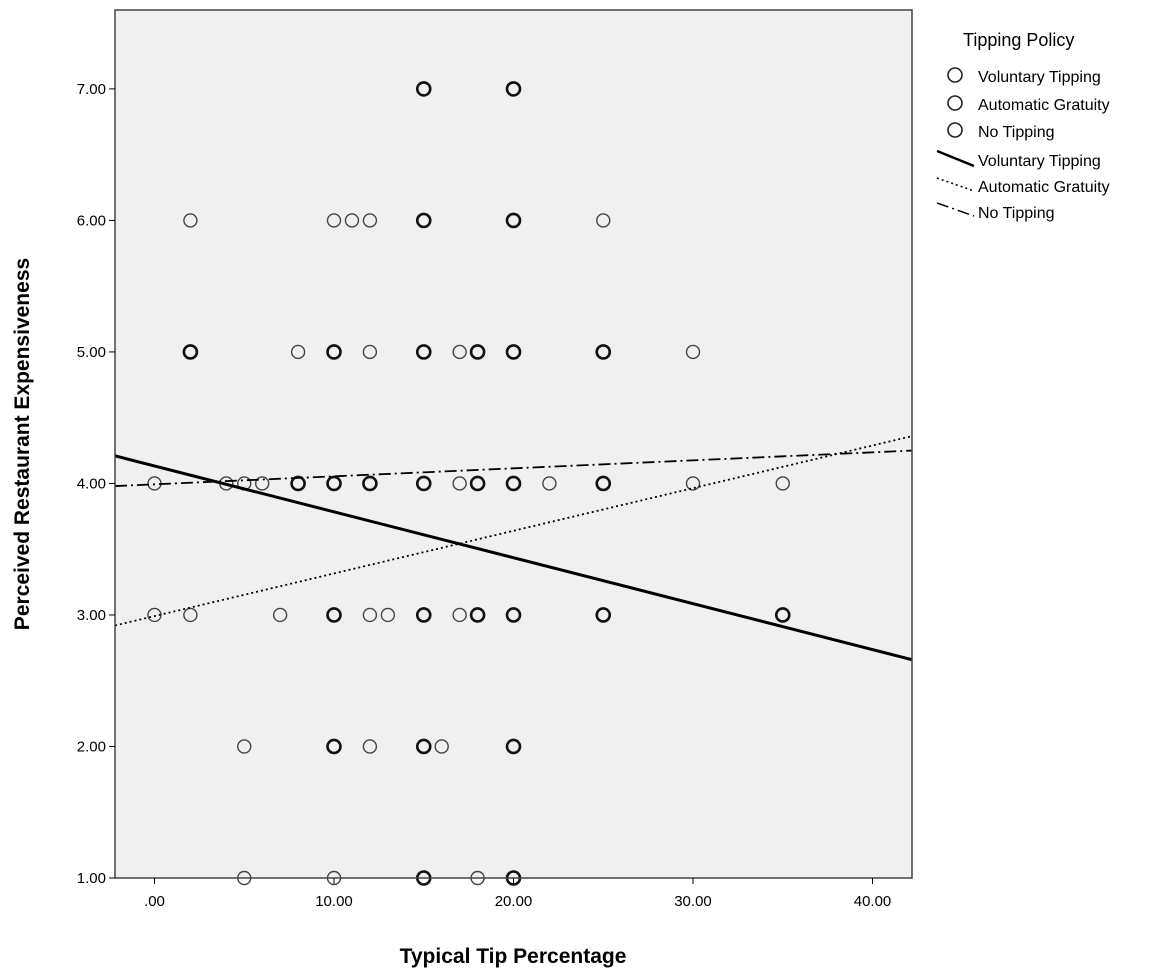  I want to click on x-axis-ticks: .00 10.00 20.00 30.00 40.00, so click(517, 894).